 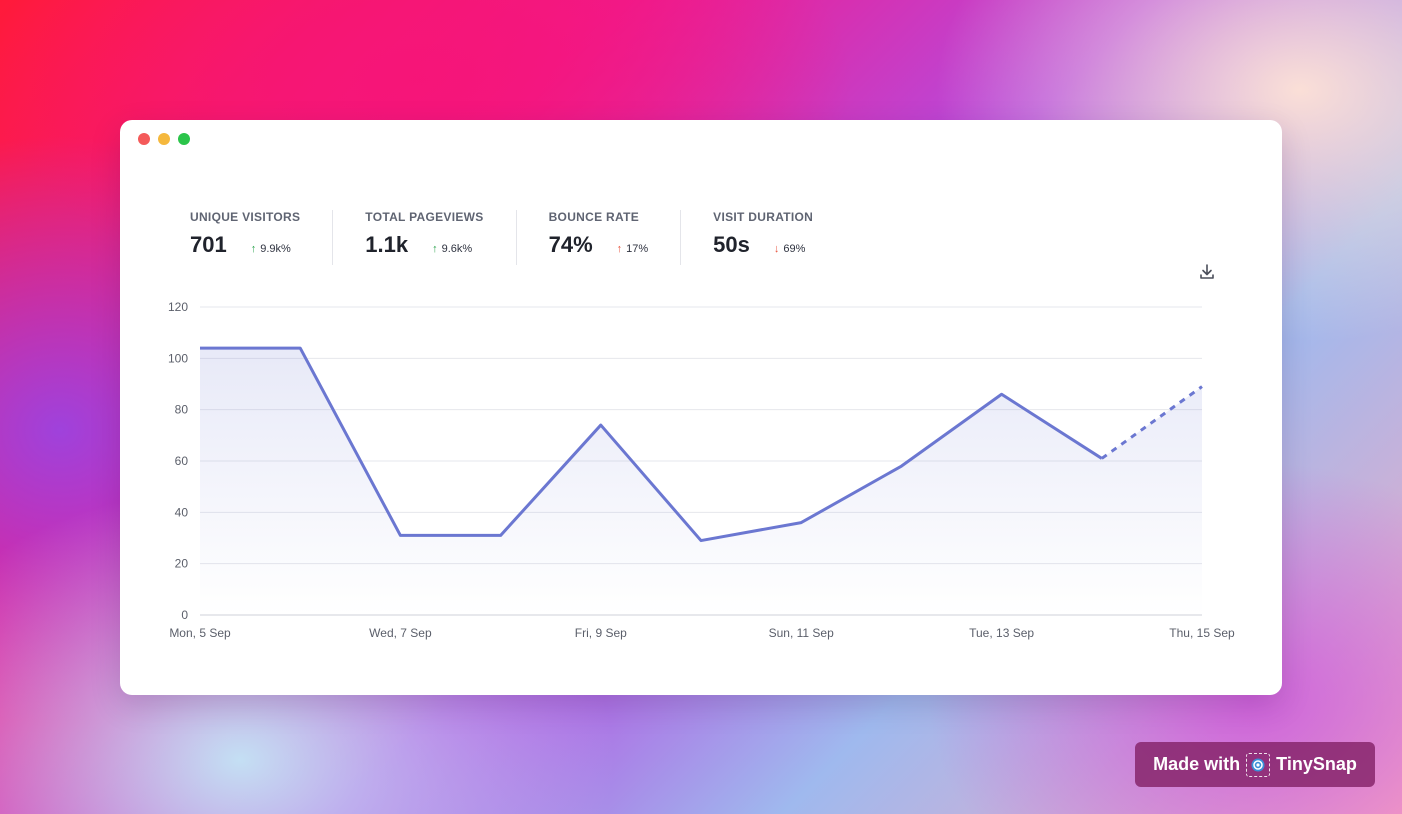 I want to click on x-tick-label: Mon, 5 Sep, so click(x=200, y=633).